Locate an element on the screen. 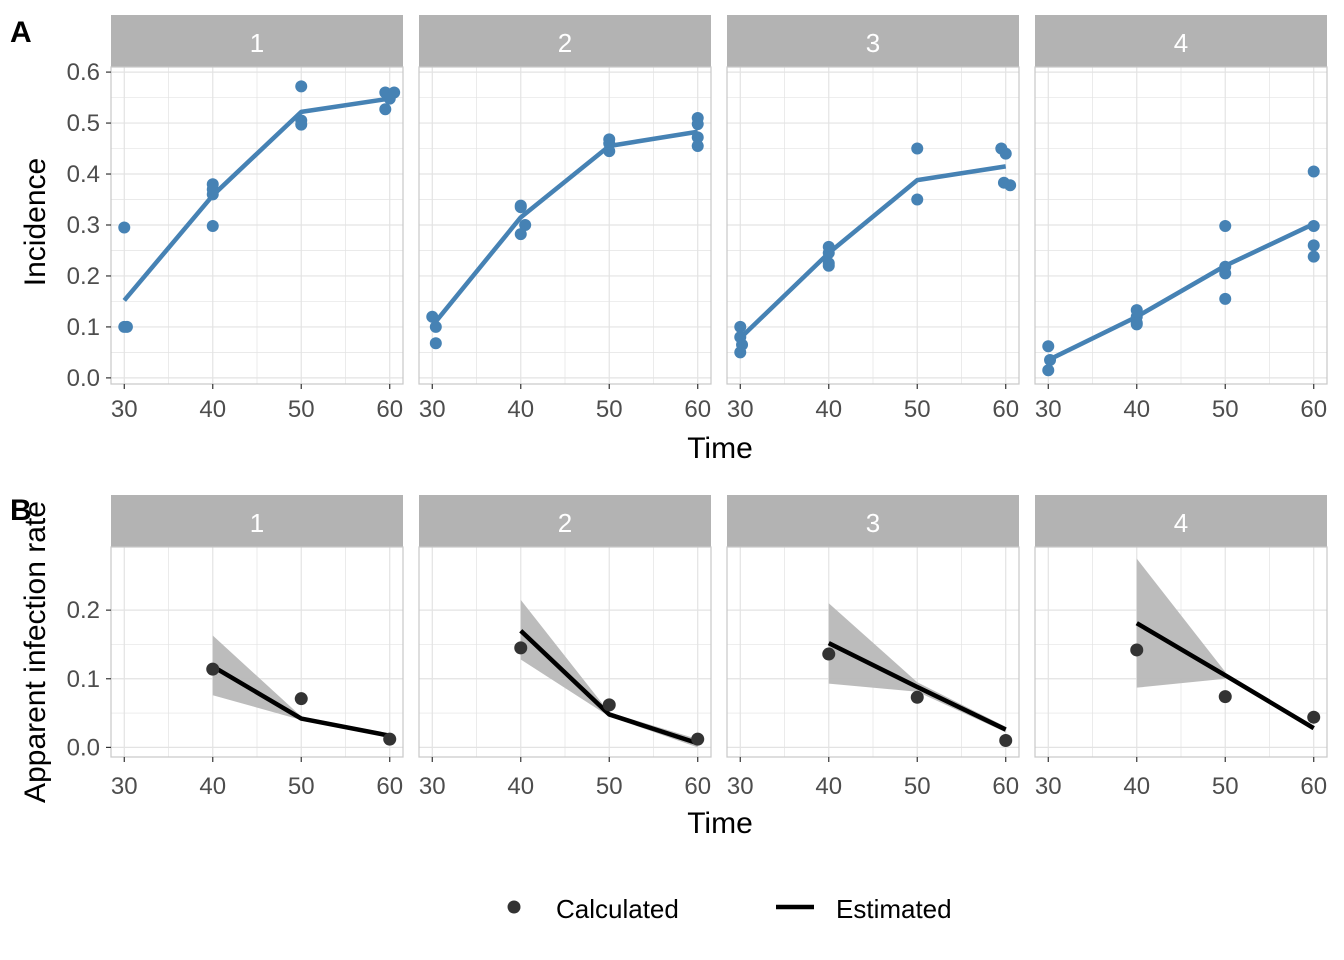 This screenshot has height=960, width=1344. facet-b-3: 3 30 40 50 60 is located at coordinates (873, 647).